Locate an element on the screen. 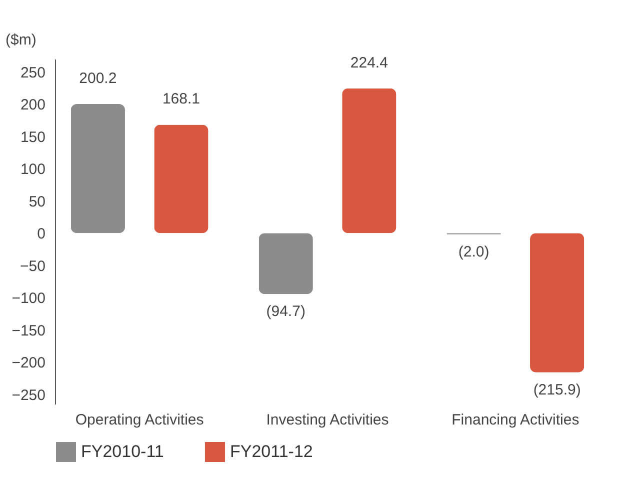  y-tick-label: −200 is located at coordinates (29, 363).